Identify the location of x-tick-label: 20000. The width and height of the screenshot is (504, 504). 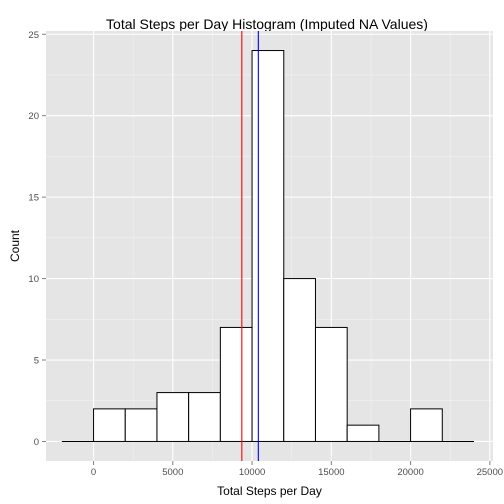
(410, 472).